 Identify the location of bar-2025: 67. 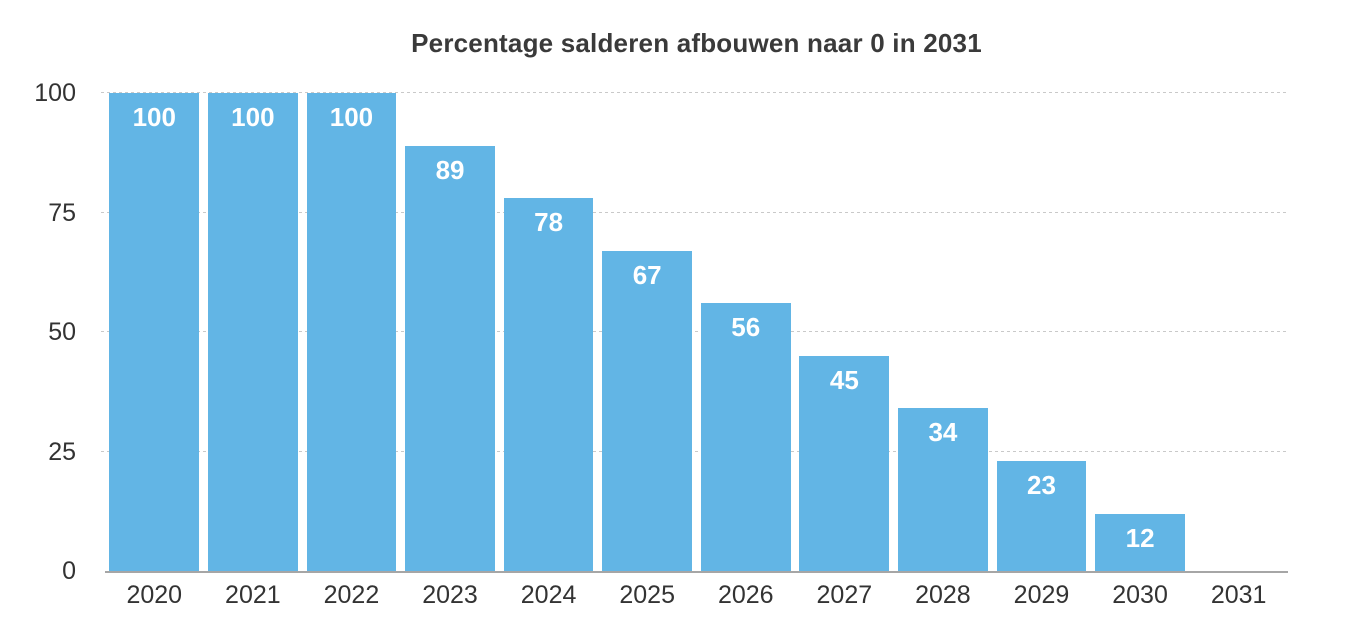
(647, 410).